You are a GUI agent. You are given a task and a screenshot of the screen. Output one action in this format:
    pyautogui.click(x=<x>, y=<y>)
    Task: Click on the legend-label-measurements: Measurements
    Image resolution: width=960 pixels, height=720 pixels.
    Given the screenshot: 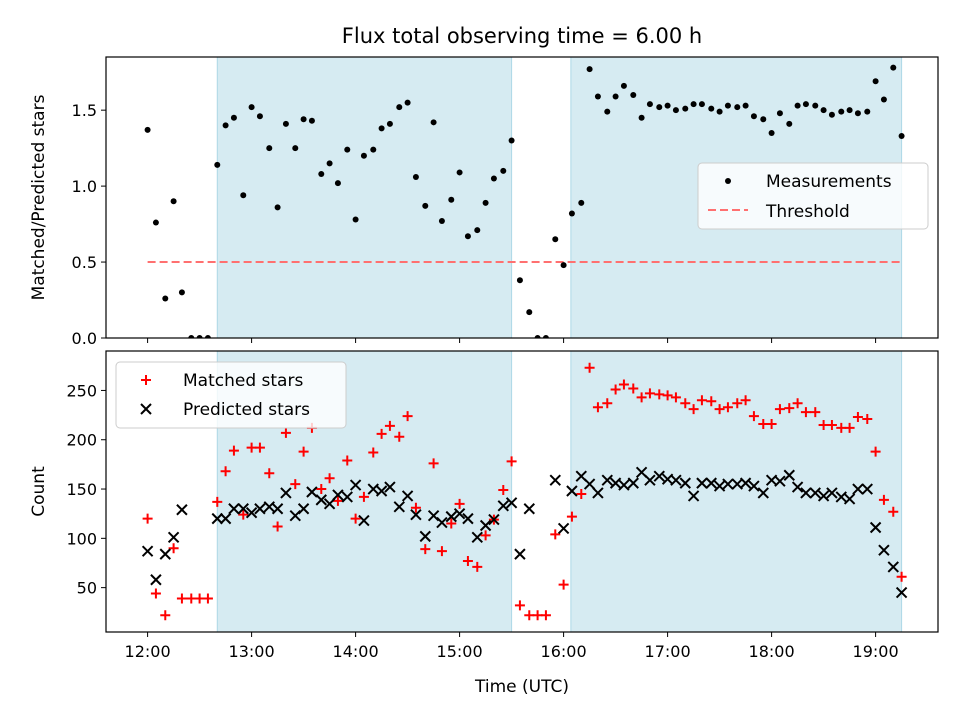 What is the action you would take?
    pyautogui.click(x=829, y=182)
    